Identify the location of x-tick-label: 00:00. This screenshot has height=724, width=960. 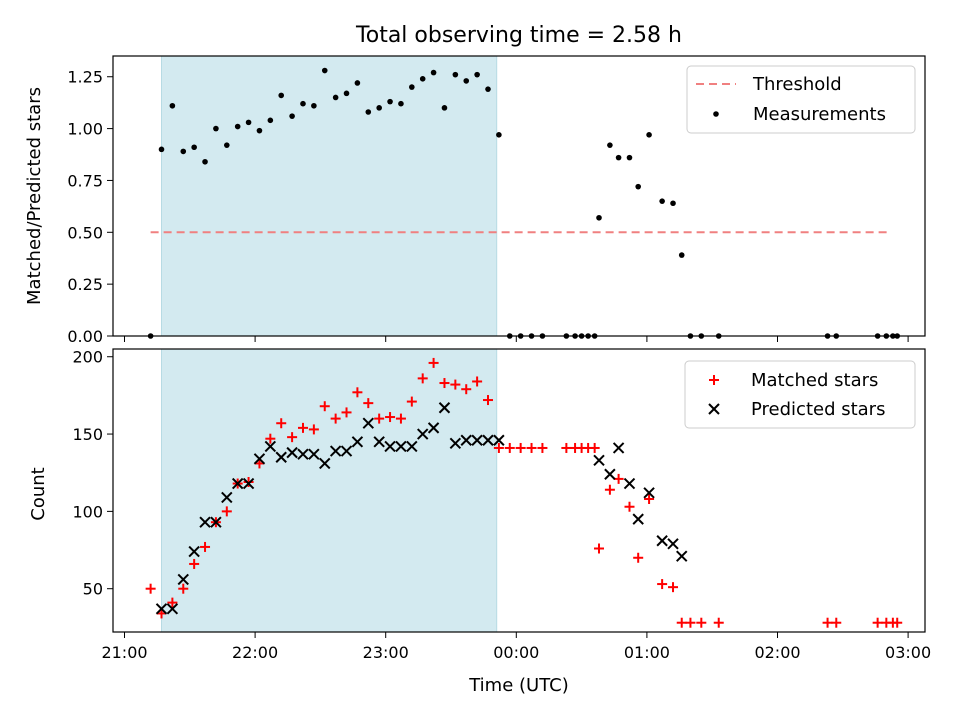
(516, 652).